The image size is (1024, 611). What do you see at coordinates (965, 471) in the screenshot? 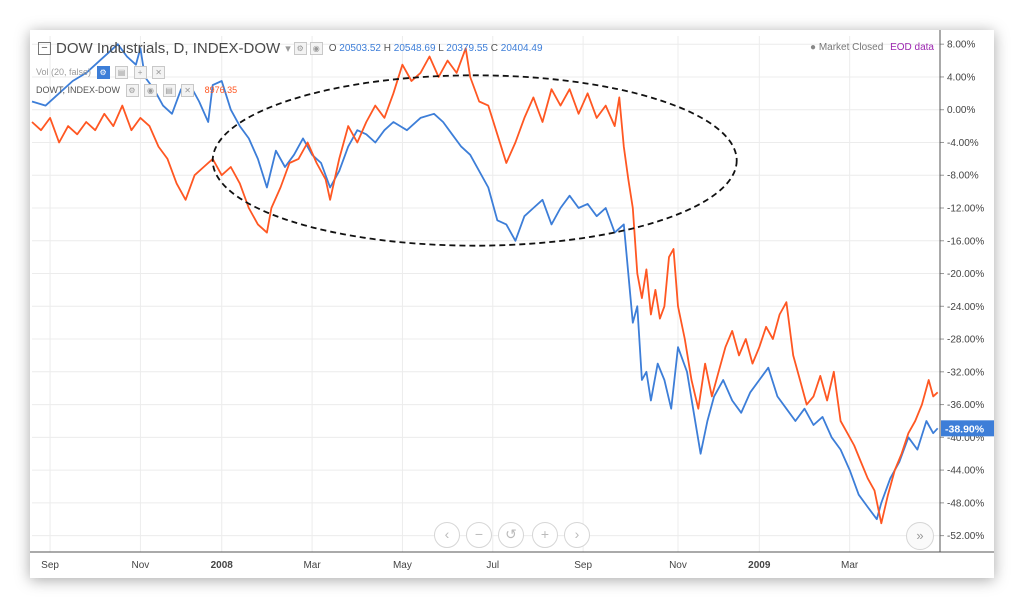
I see `y-tick-label: -44.00%` at bounding box center [965, 471].